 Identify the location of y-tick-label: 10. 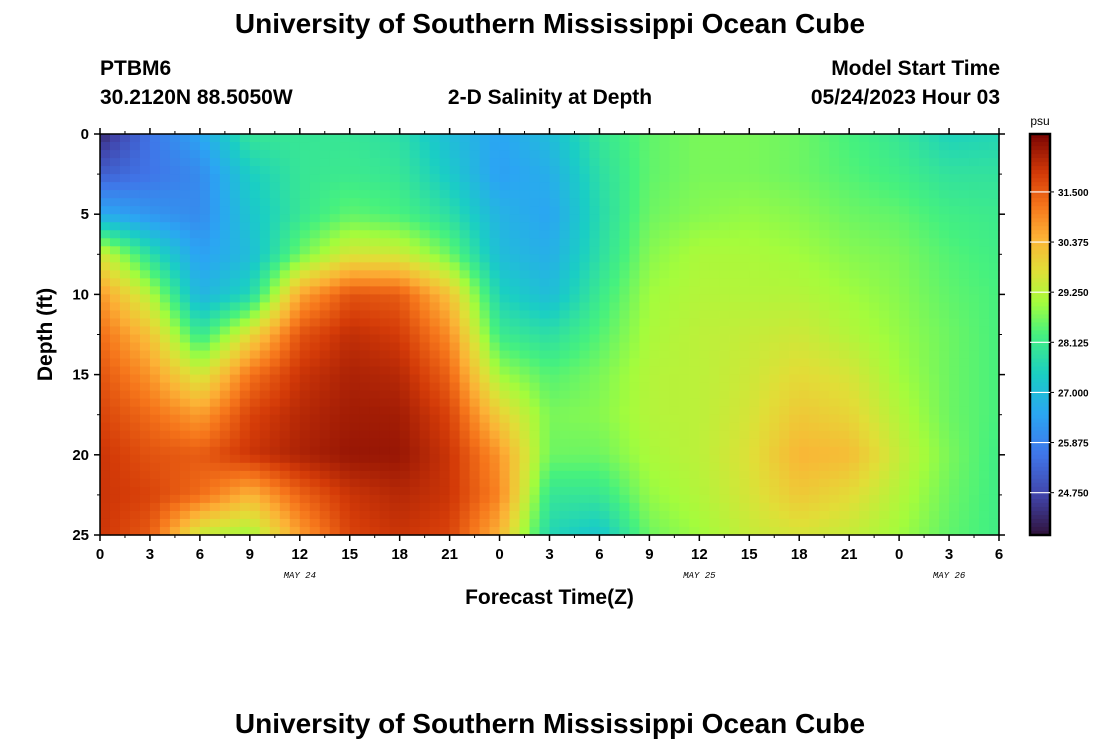
(80, 294).